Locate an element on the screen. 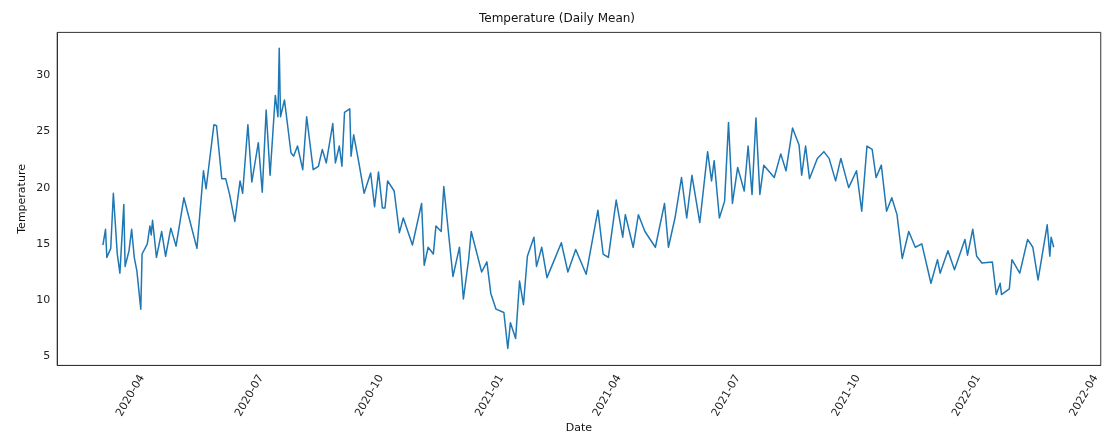  chart-title: Temperature (Daily Mean) is located at coordinates (556, 18).